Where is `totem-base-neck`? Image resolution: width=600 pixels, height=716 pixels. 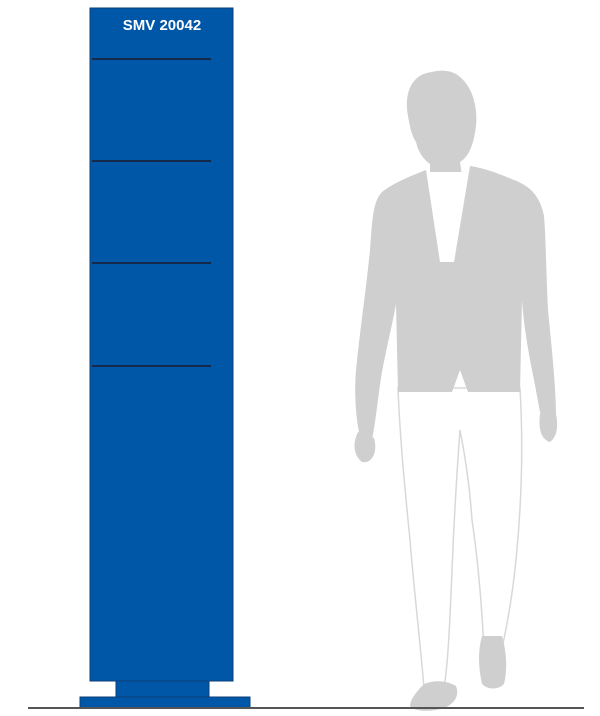
totem-base-neck is located at coordinates (162, 689).